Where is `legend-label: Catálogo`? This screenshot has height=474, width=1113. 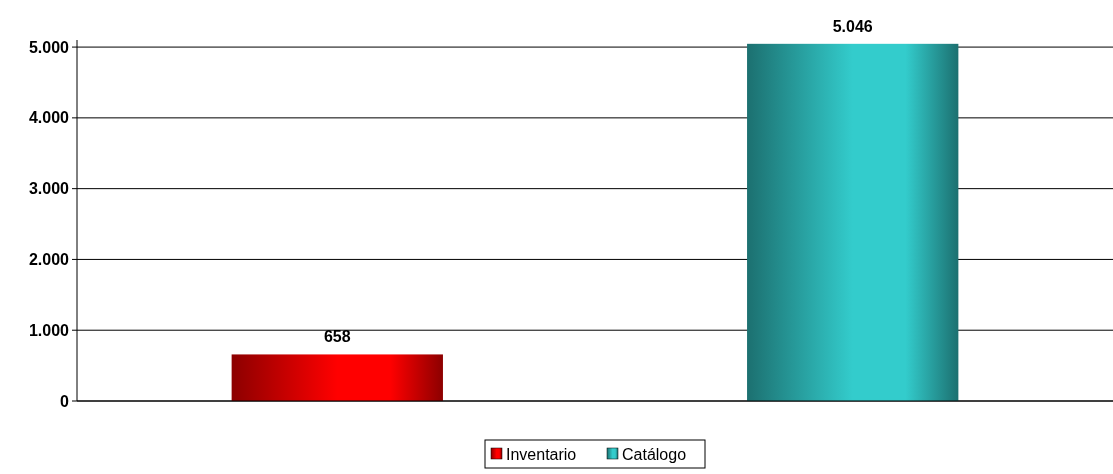 legend-label: Catálogo is located at coordinates (654, 454).